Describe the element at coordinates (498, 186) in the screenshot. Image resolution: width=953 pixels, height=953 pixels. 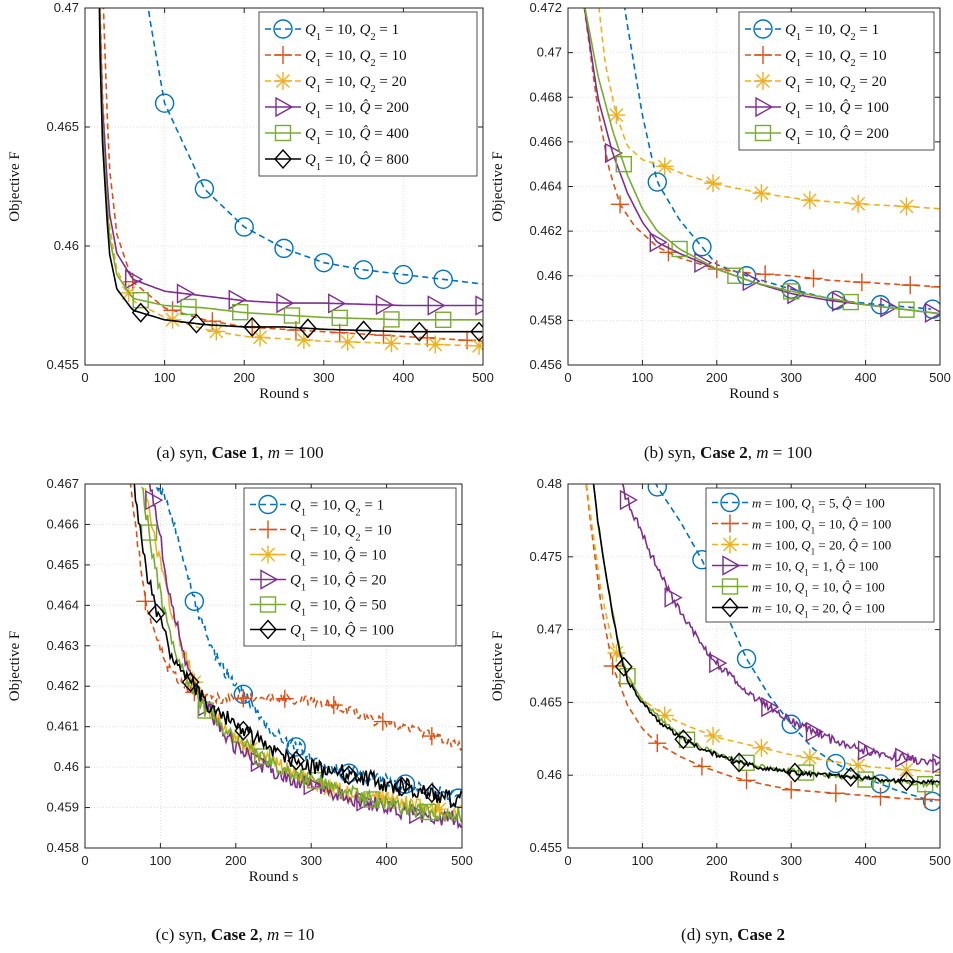
I see `y-axis-label: Objective F` at that location.